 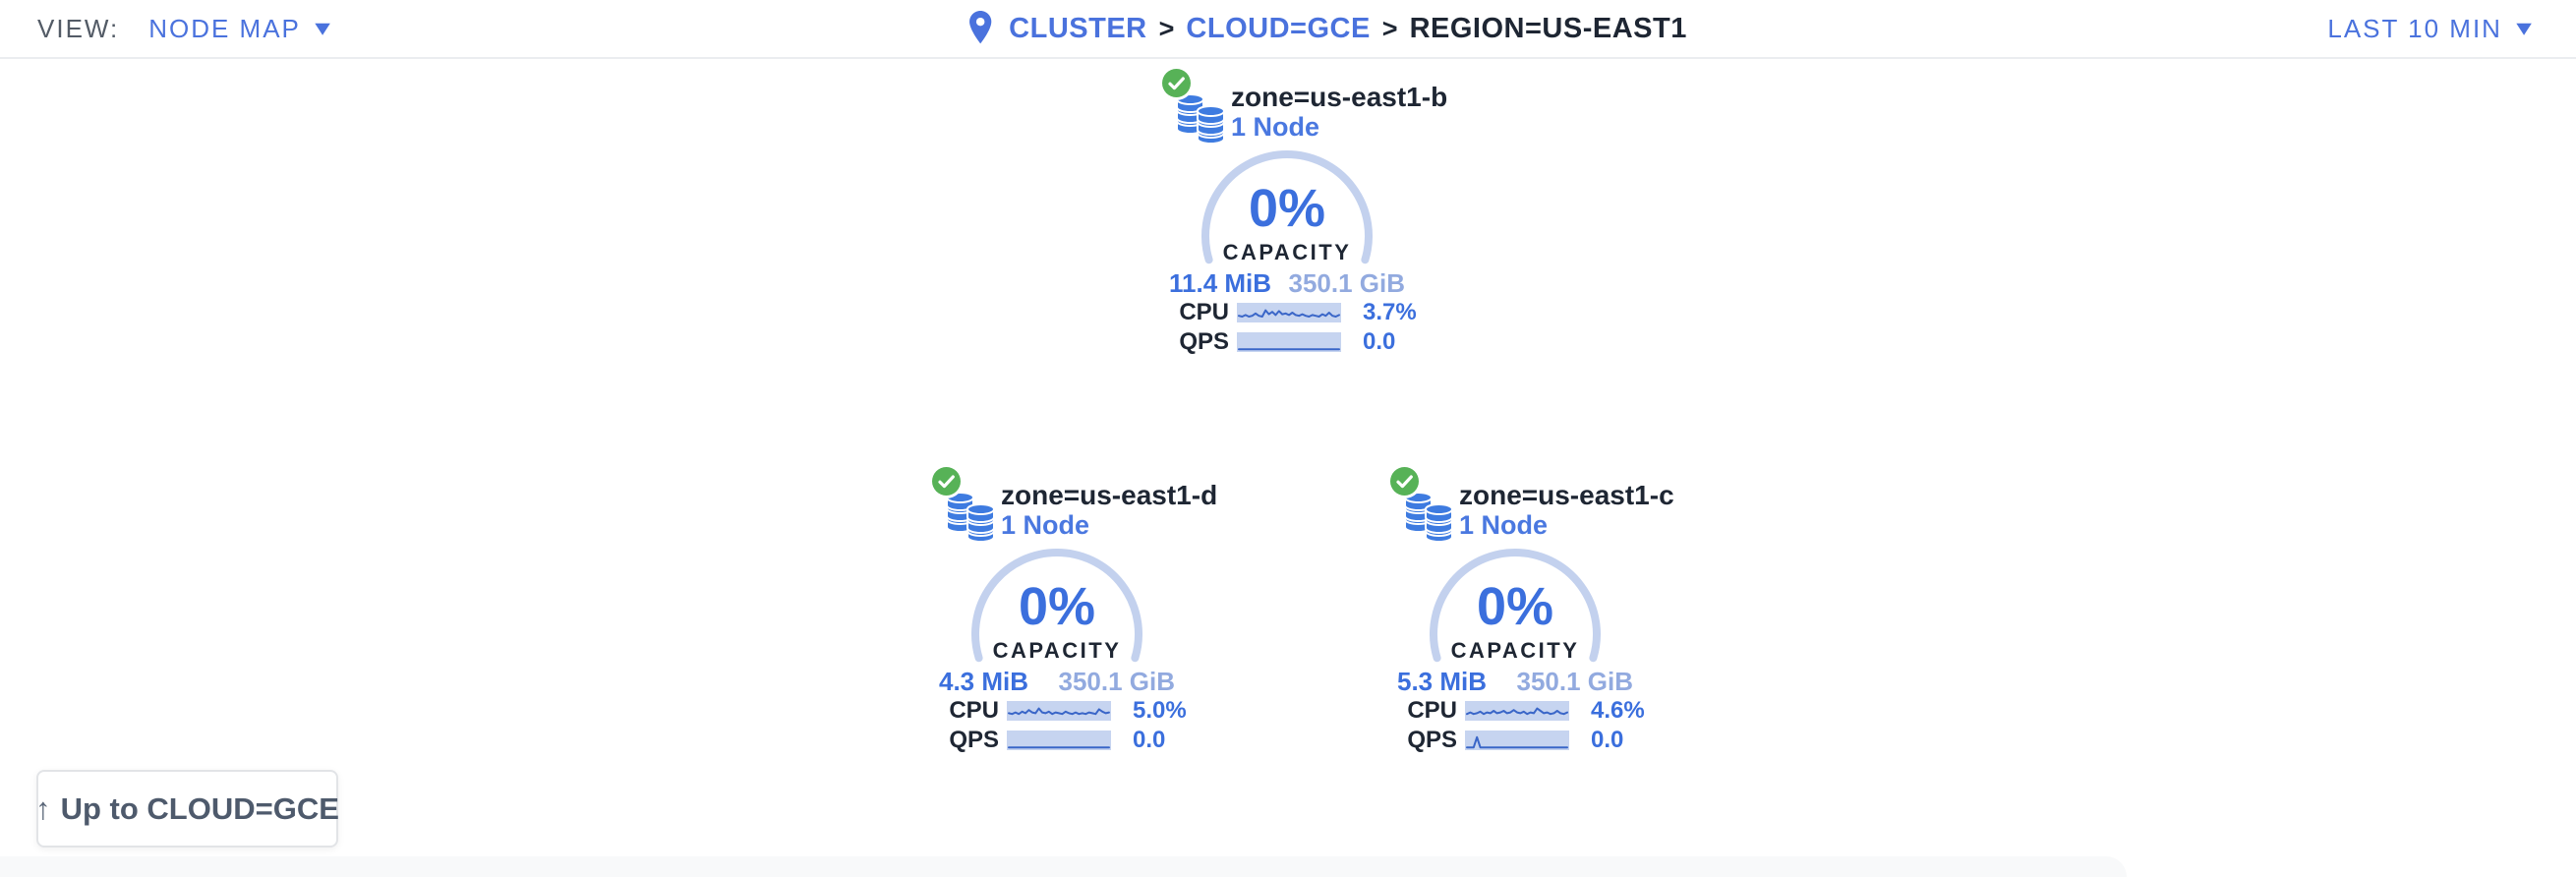 I want to click on breadcrumb: CLUSTER > CLOUD=GCE > REGION=US-EAST1, so click(x=1327, y=28).